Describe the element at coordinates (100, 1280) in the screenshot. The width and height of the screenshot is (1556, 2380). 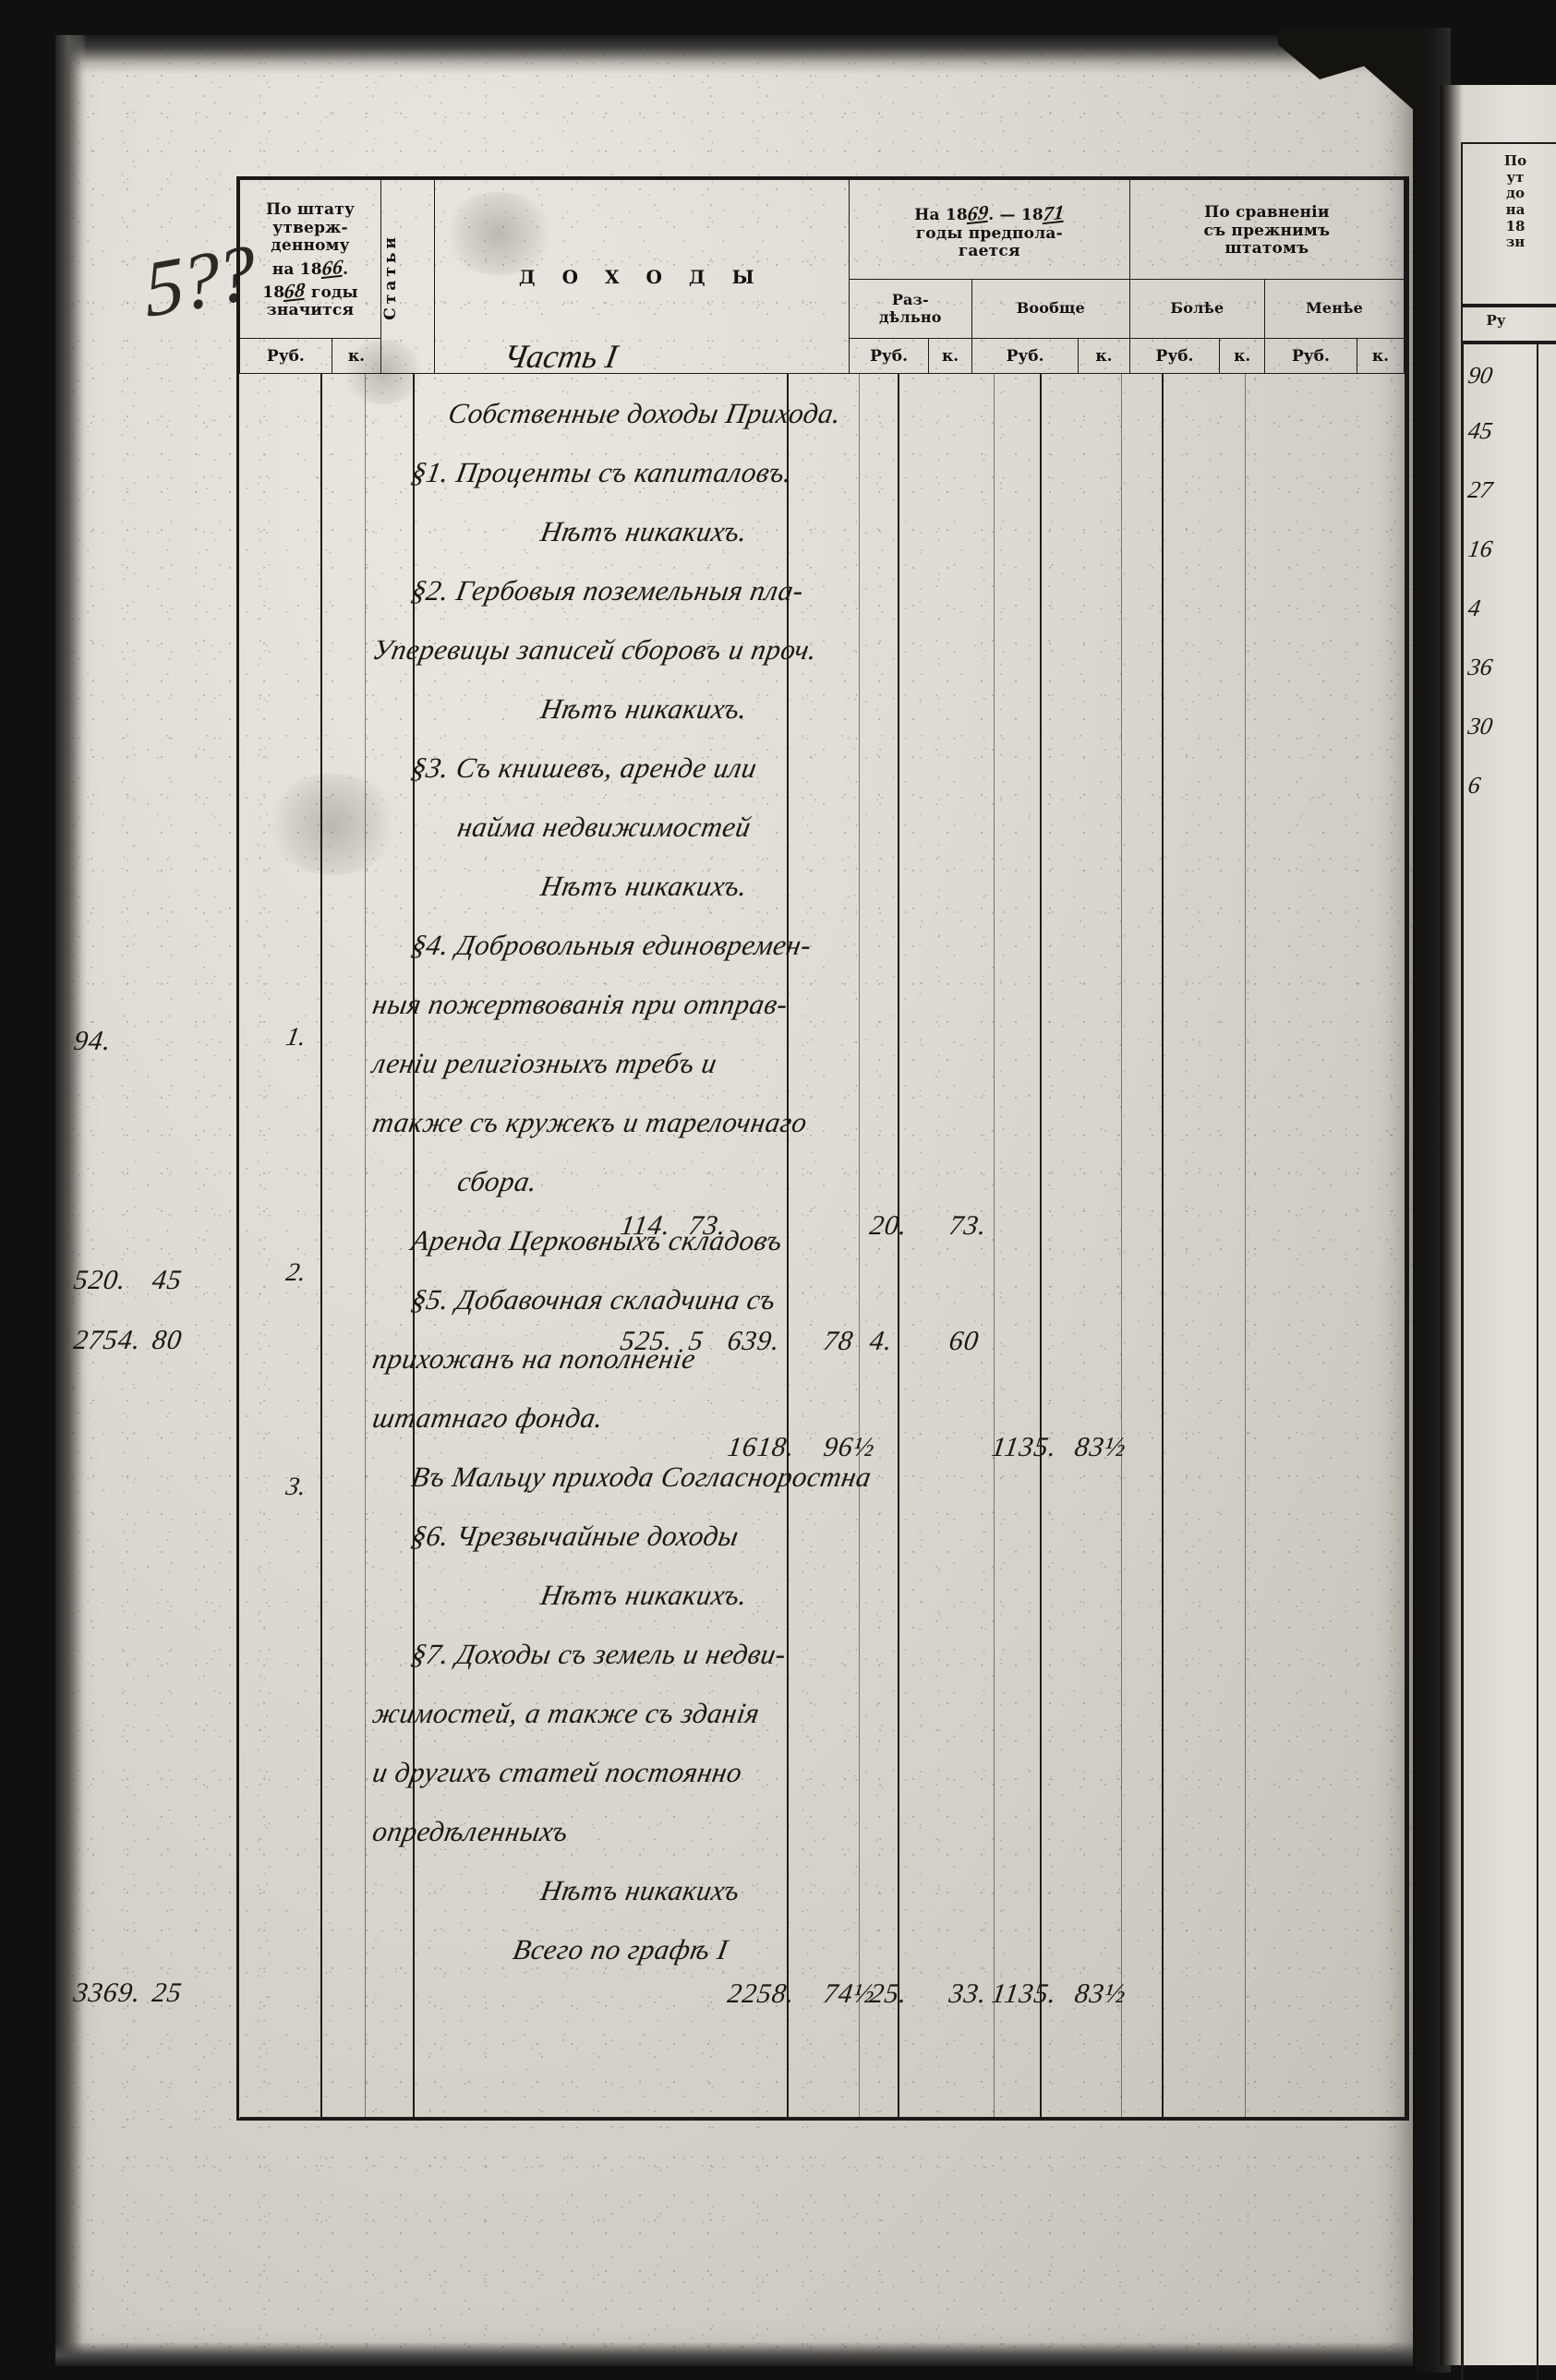
I see `prev-budget-rub: 520.` at that location.